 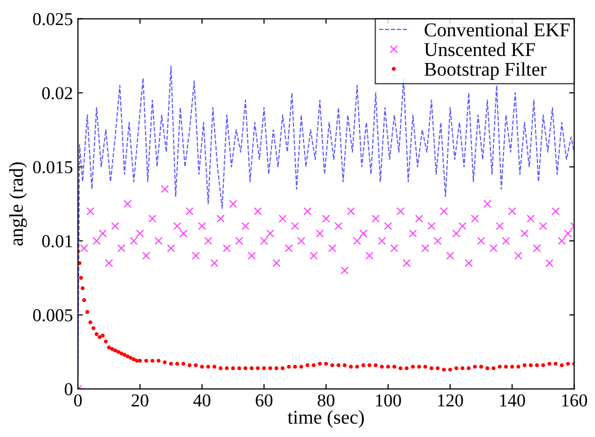 I want to click on x-tick-label: 60, so click(x=264, y=400).